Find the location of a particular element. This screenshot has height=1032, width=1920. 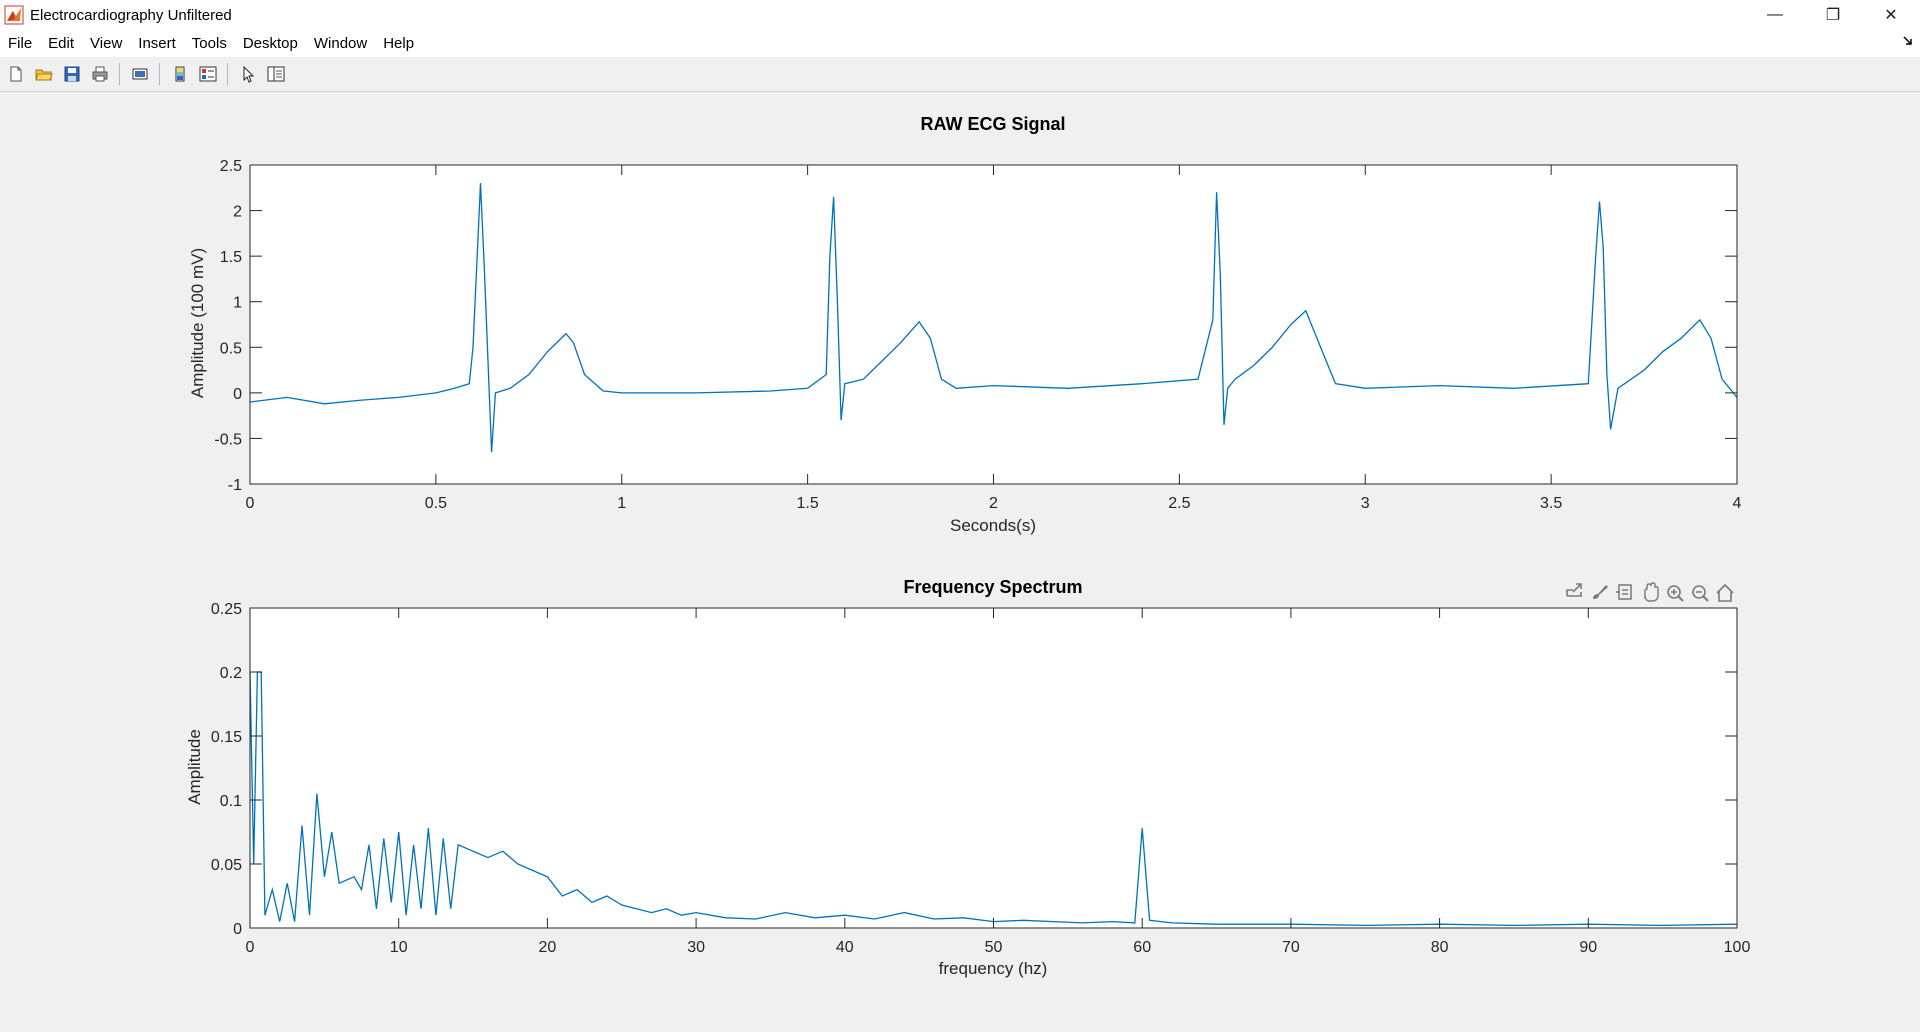

zoom-in-icon is located at coordinates (1675, 593).